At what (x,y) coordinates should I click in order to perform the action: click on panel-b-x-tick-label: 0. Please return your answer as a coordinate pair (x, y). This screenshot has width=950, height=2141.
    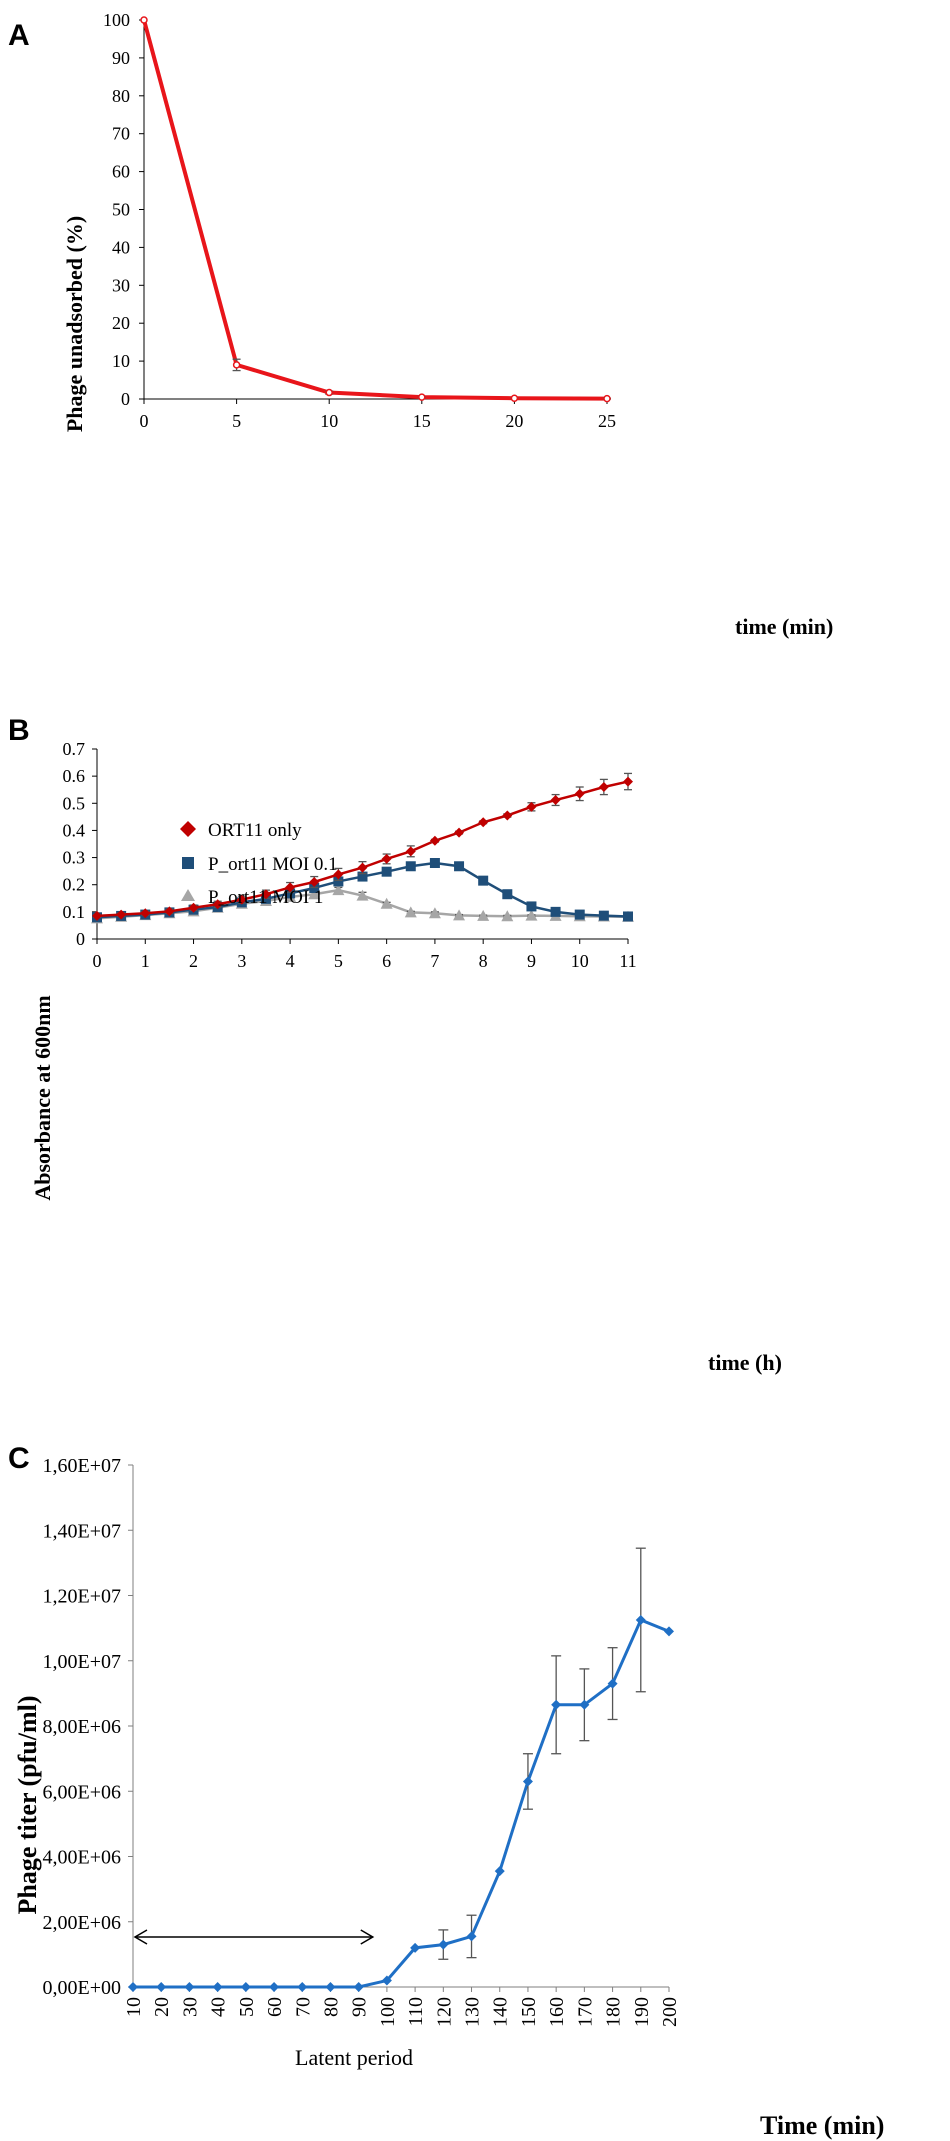
    Looking at the image, I should click on (97, 961).